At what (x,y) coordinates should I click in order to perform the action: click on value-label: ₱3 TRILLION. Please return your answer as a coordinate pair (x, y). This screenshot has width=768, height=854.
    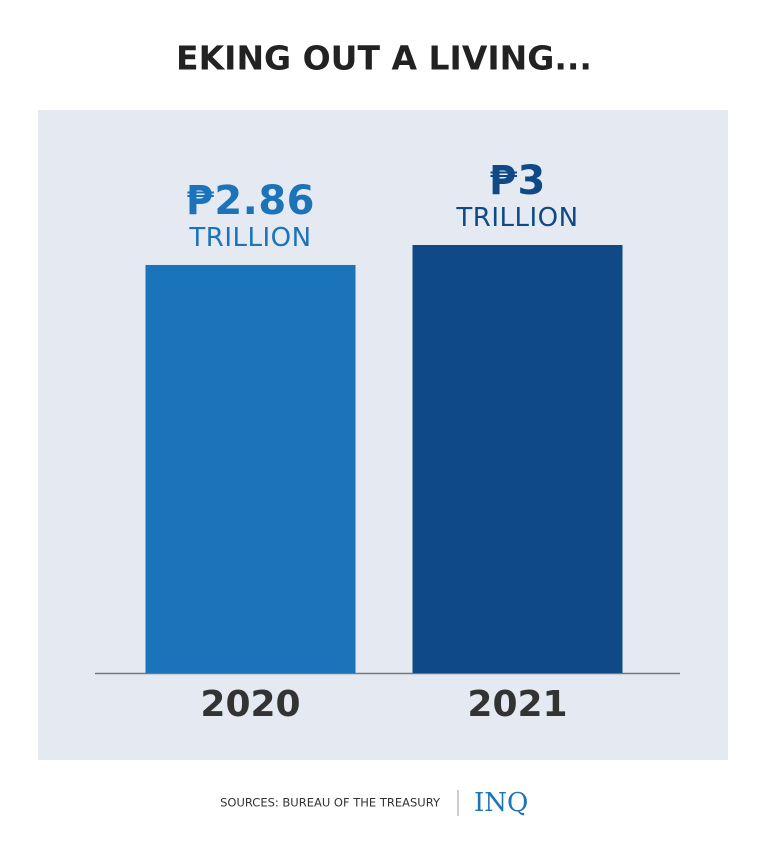
    Looking at the image, I should click on (517, 195).